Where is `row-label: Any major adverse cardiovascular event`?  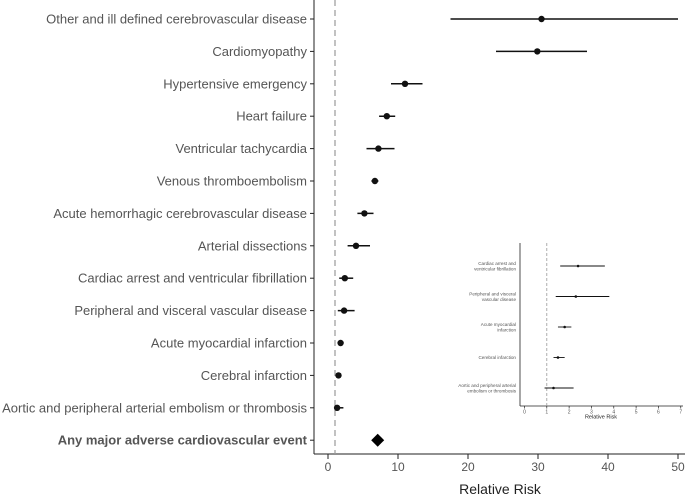 row-label: Any major adverse cardiovascular event is located at coordinates (183, 440).